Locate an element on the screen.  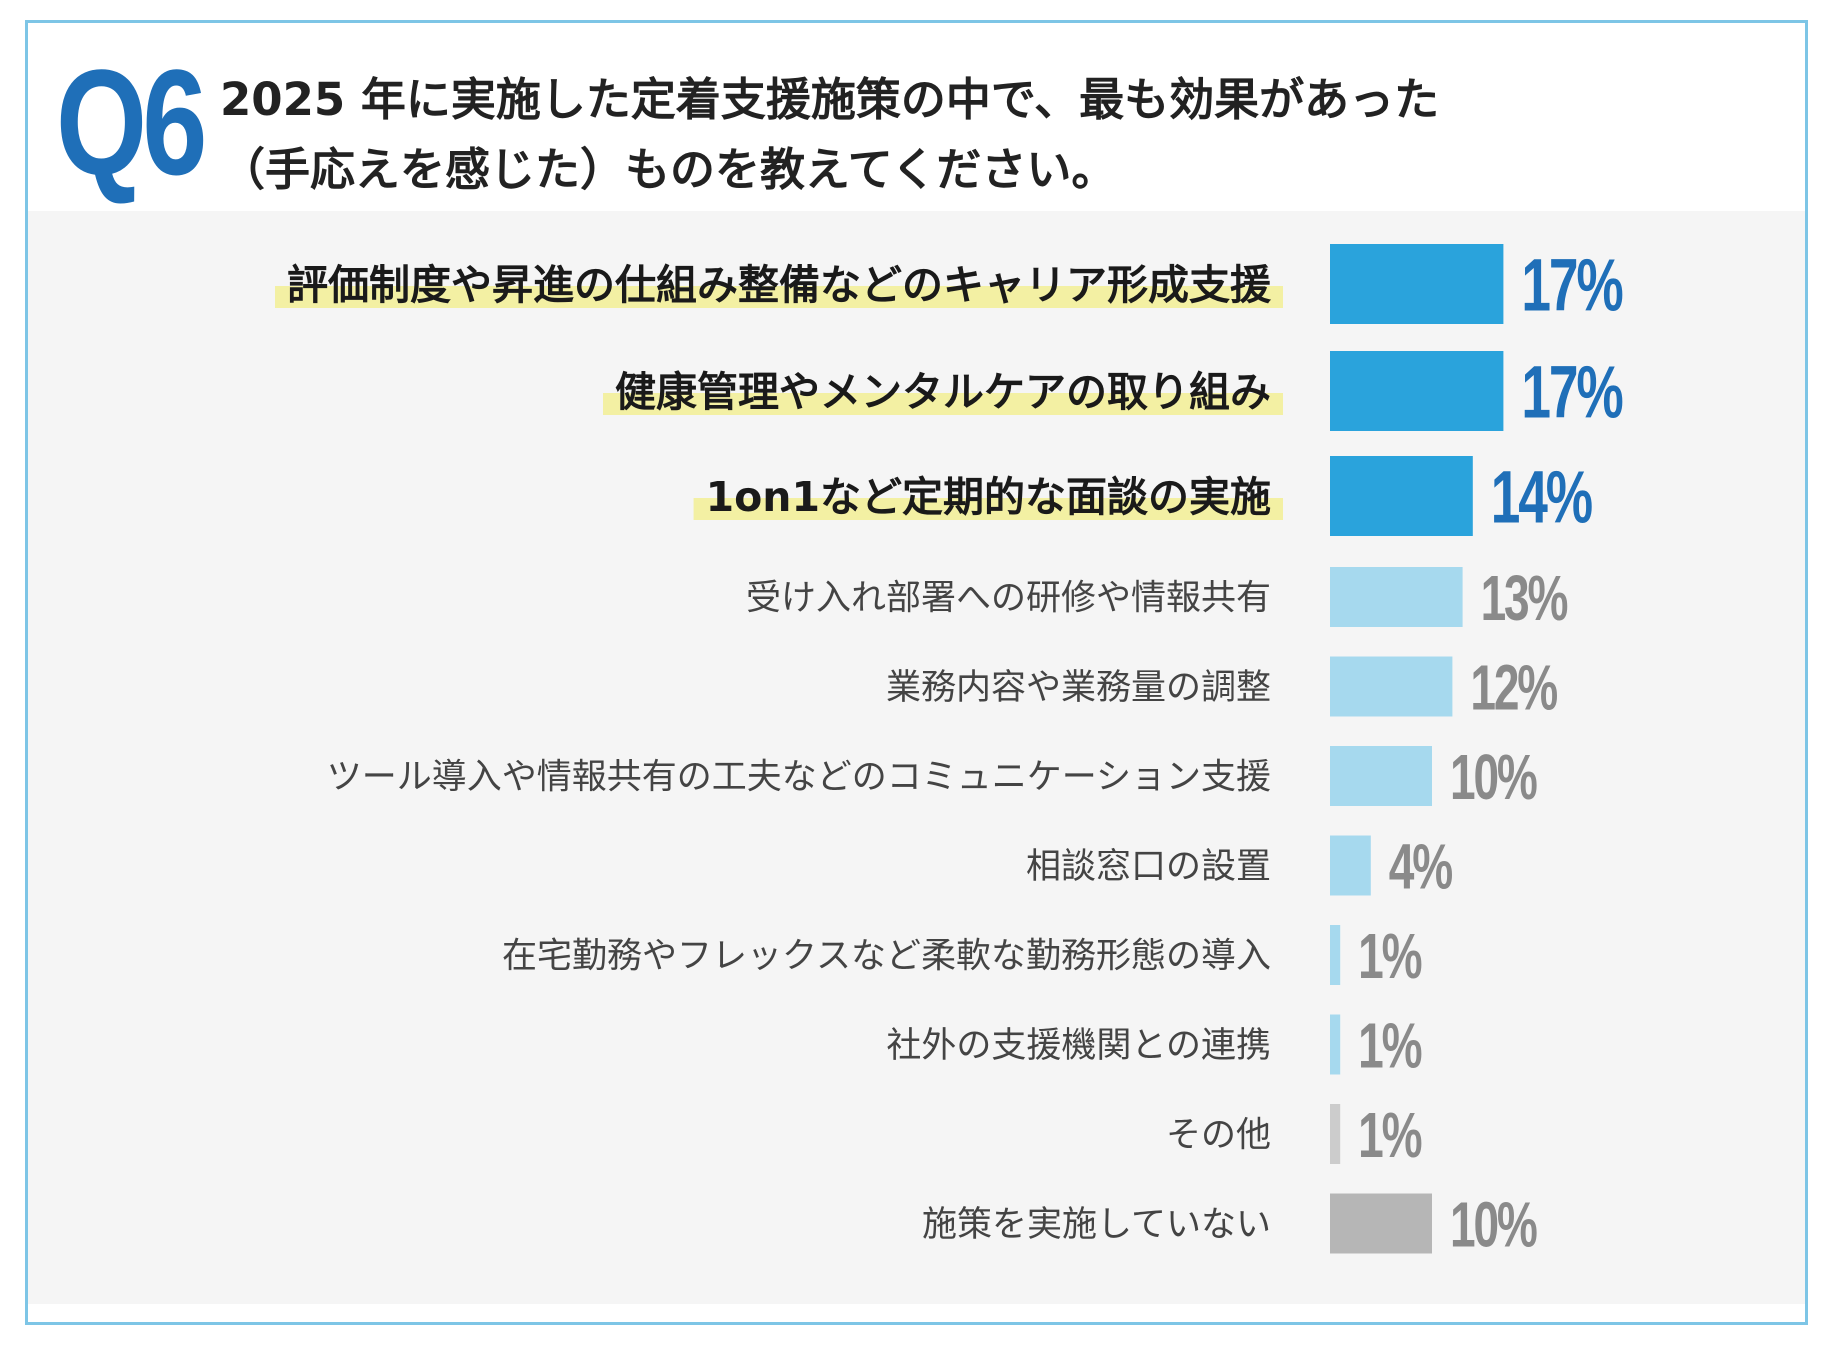
category-label: 在宅勤務やフレックスなど柔軟な勤務形態の導入 is located at coordinates (886, 957).